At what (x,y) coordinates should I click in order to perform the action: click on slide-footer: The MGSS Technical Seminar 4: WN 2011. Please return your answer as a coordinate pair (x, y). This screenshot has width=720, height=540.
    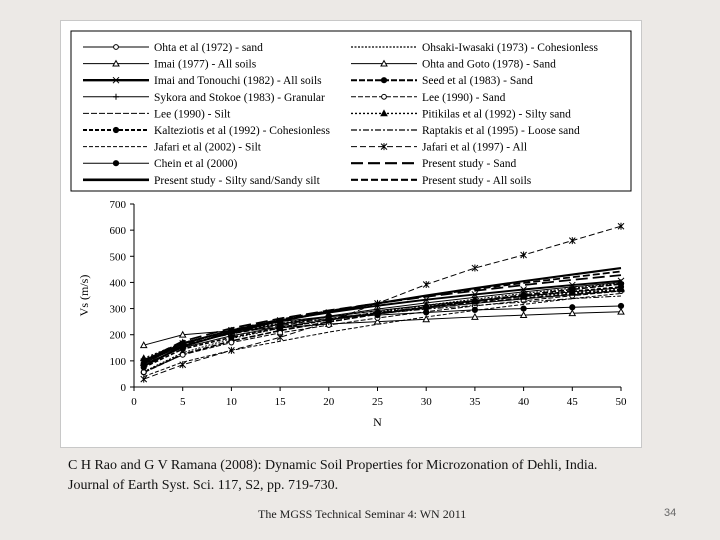
    Looking at the image, I should click on (362, 514).